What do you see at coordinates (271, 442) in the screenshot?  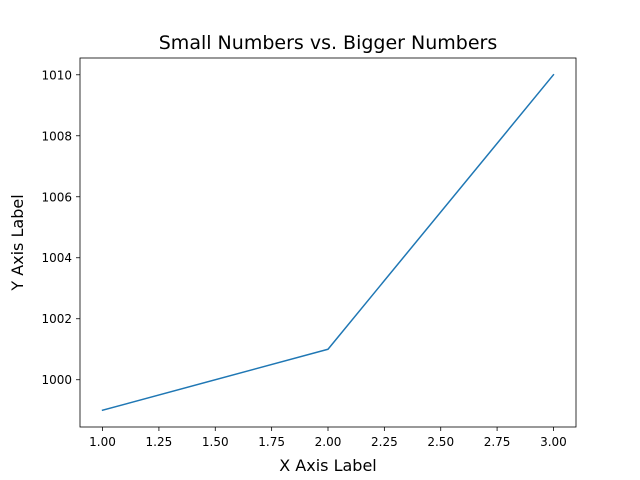 I see `x-tick-label: 1.75` at bounding box center [271, 442].